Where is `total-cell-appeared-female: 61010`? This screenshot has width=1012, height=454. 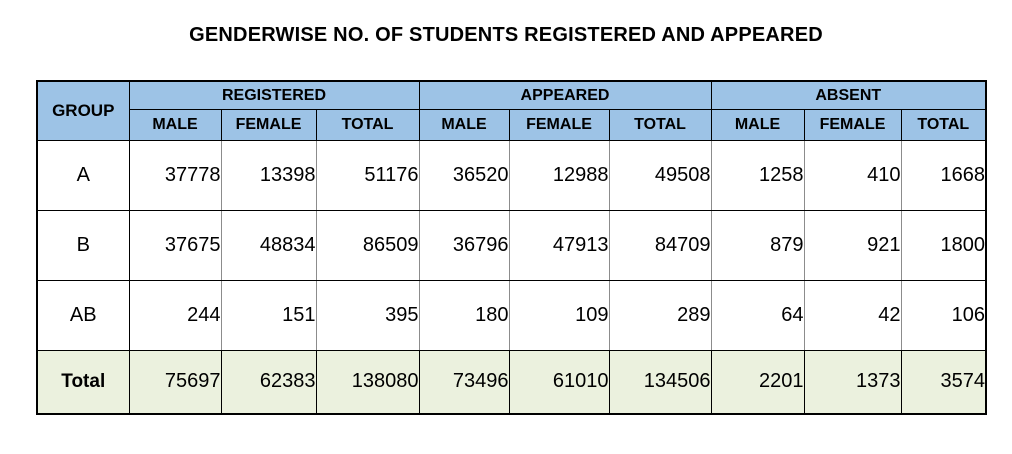 total-cell-appeared-female: 61010 is located at coordinates (559, 382).